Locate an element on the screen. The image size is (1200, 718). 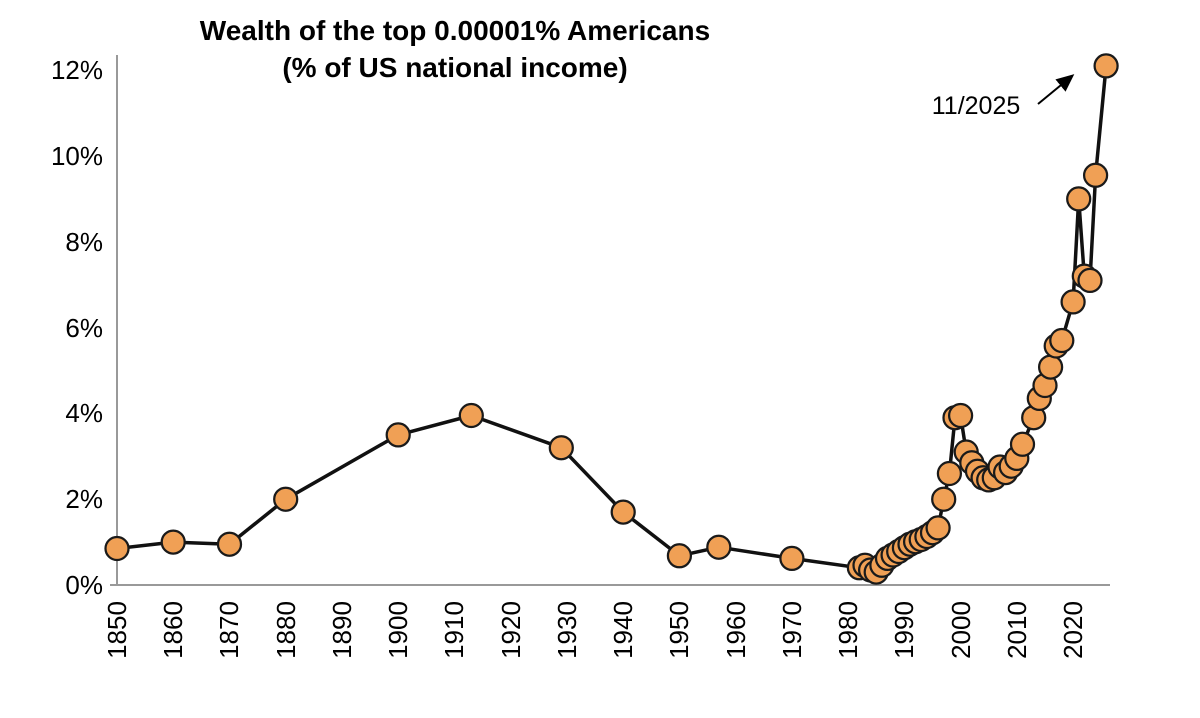
annotation-arrow is located at coordinates (1056, 89).